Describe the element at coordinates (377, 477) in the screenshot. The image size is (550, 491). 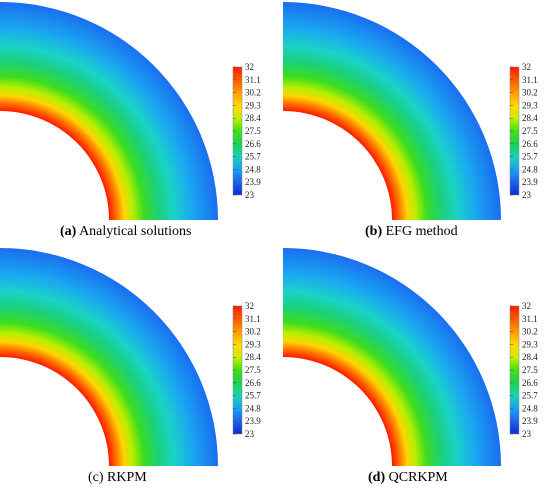
I see `caption-letter-d: (d)` at that location.